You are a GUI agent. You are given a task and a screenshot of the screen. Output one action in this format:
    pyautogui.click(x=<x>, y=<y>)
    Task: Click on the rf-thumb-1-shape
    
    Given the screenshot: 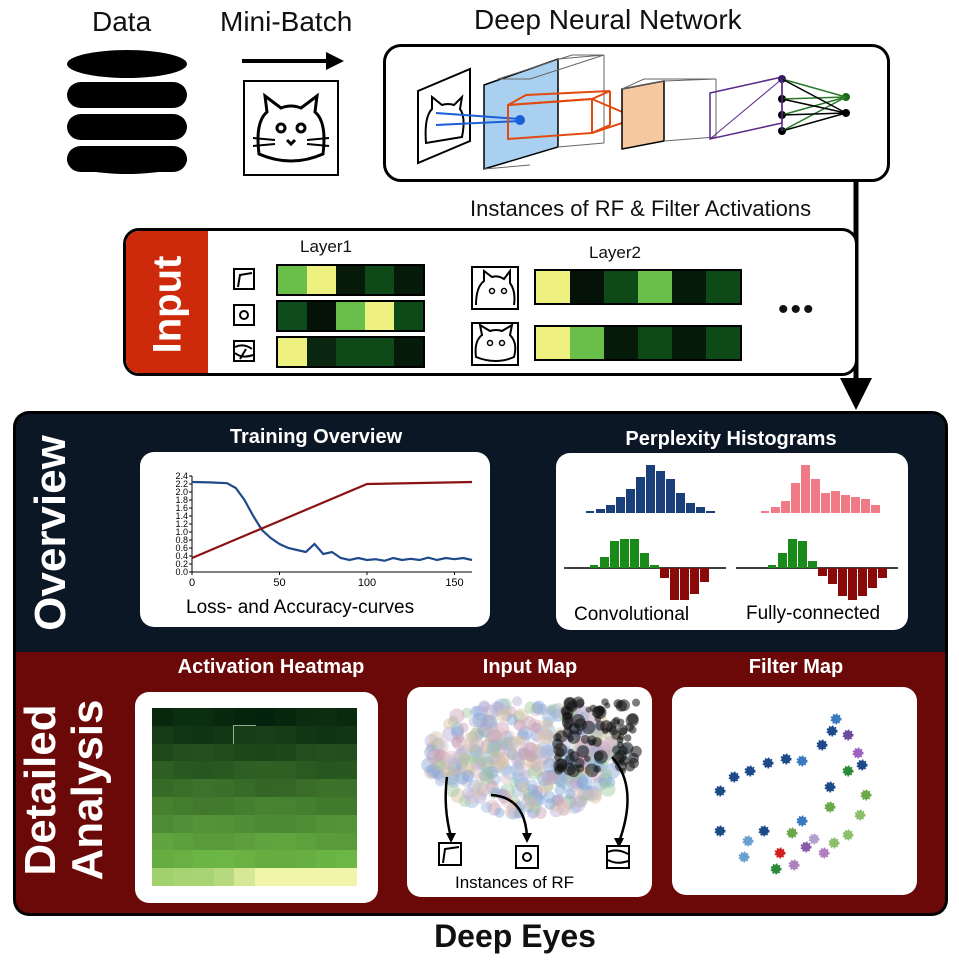 What is the action you would take?
    pyautogui.click(x=451, y=855)
    